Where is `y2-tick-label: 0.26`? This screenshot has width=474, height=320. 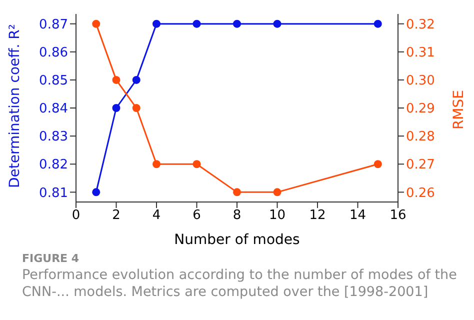
y2-tick-label: 0.26 is located at coordinates (420, 193).